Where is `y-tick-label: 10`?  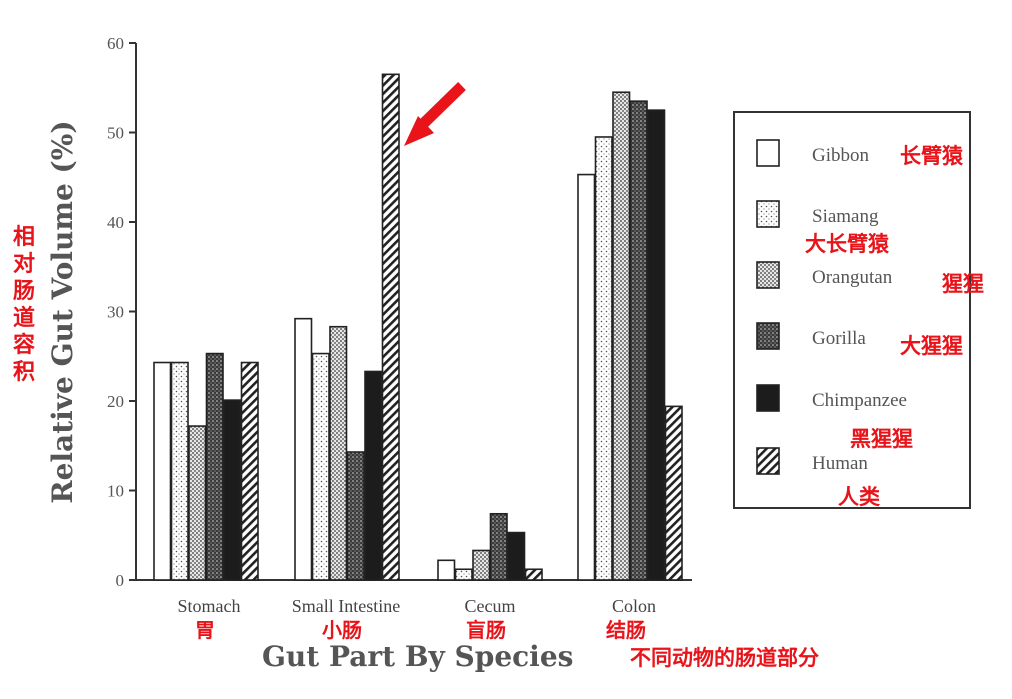
y-tick-label: 10 is located at coordinates (115, 491).